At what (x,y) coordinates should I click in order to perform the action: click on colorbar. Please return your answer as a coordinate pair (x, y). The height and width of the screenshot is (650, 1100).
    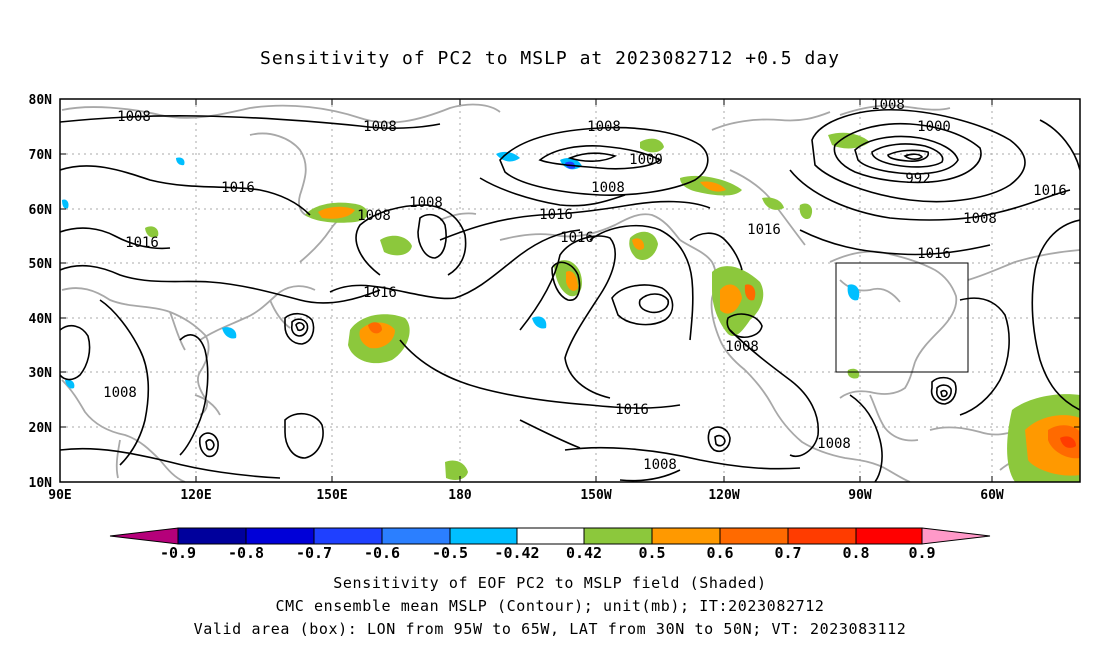
    Looking at the image, I should click on (550, 536).